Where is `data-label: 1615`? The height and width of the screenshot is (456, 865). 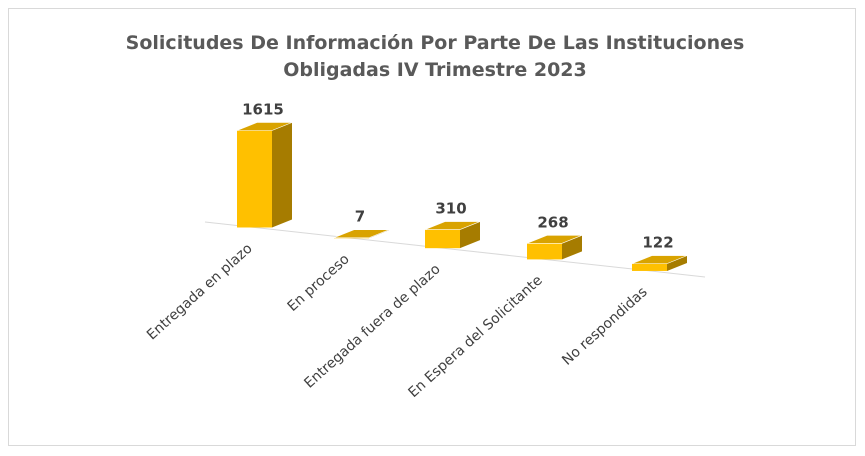 data-label: 1615 is located at coordinates (263, 110).